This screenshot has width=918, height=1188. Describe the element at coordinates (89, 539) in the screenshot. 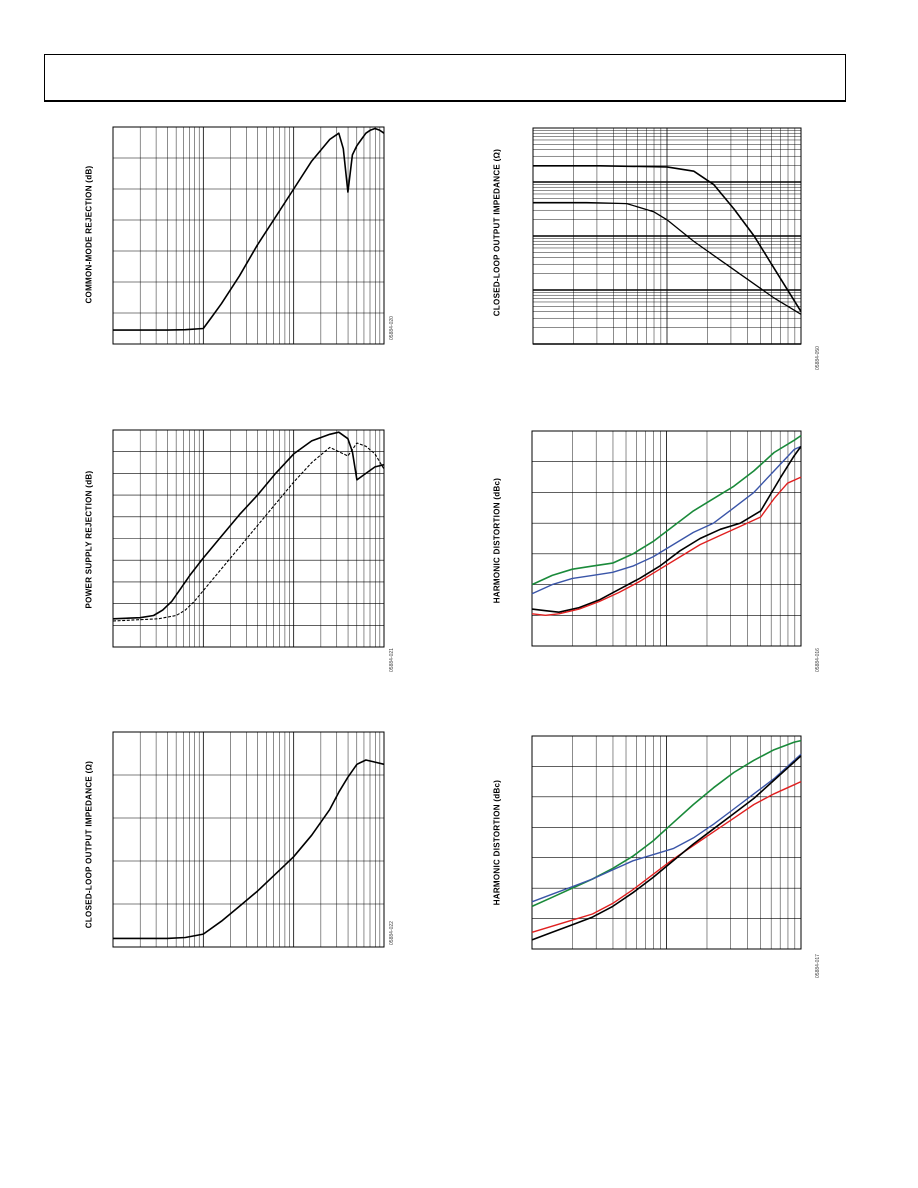

I see `psrr-y-axis-label: POWER SUPPLY REJECTION (dB)` at that location.